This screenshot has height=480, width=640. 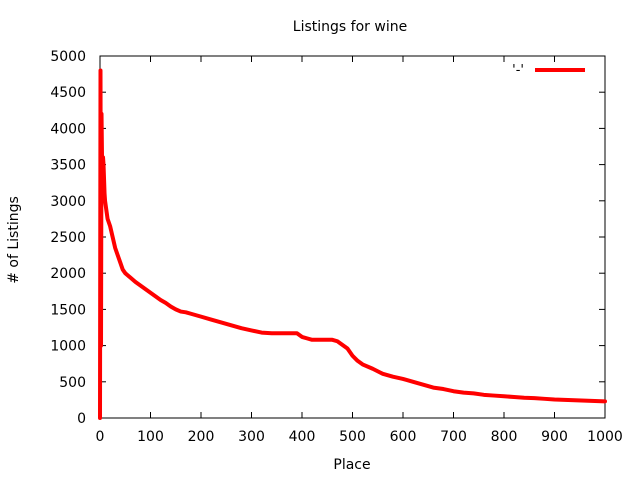 What do you see at coordinates (350, 27) in the screenshot?
I see `chart-title: Listings for wine` at bounding box center [350, 27].